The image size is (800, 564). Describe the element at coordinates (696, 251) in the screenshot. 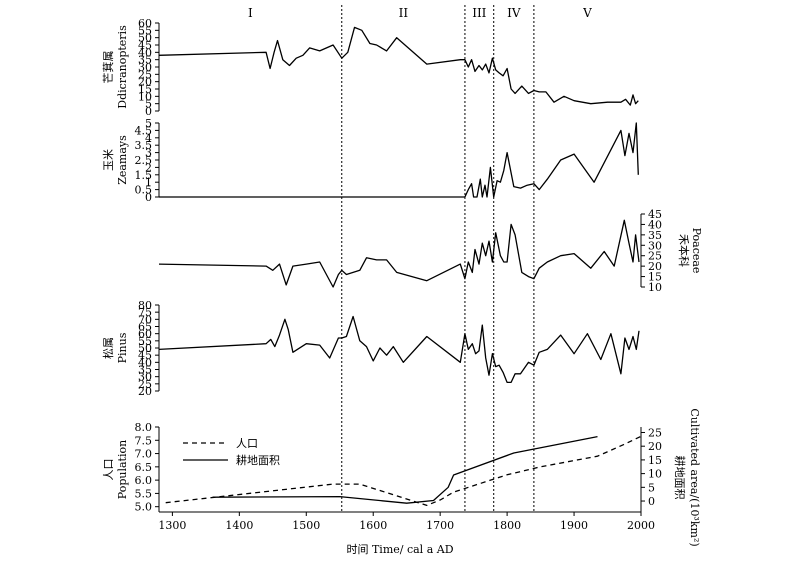

I see `y-axis-title-en: Poaceae` at that location.